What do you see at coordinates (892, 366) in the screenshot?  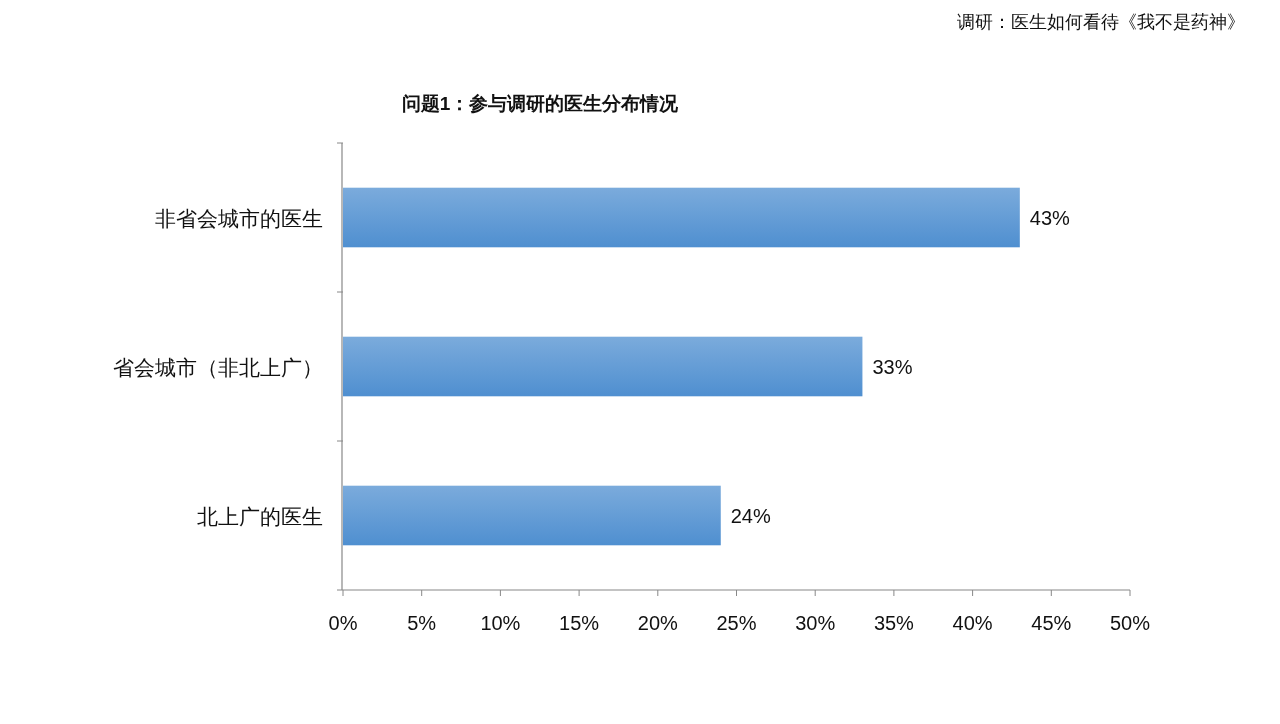 I see `data-label: 33%` at bounding box center [892, 366].